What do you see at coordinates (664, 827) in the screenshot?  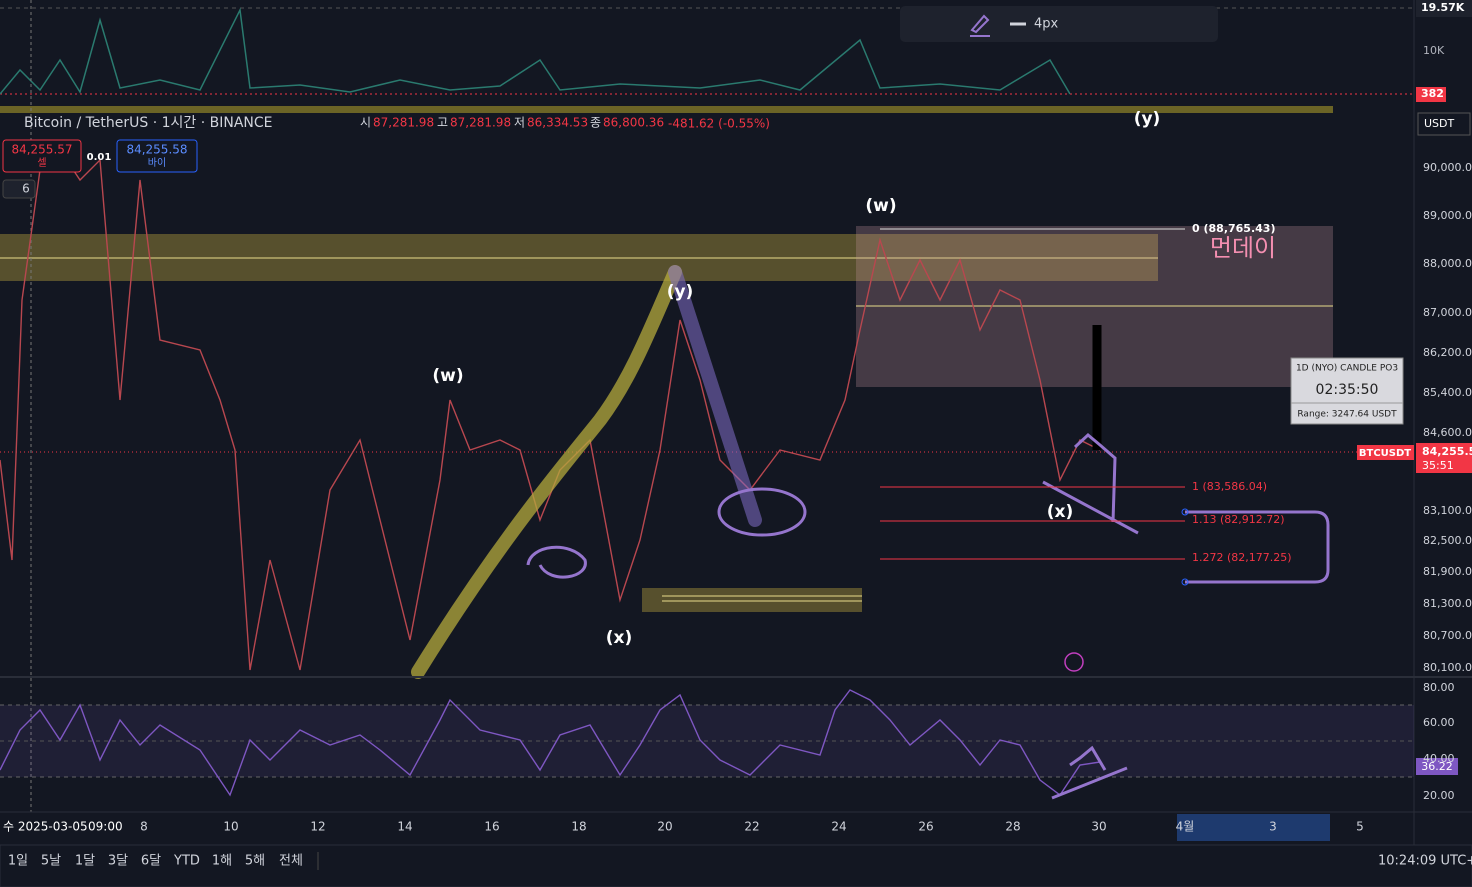 I see `time-tick-label: 20` at bounding box center [664, 827].